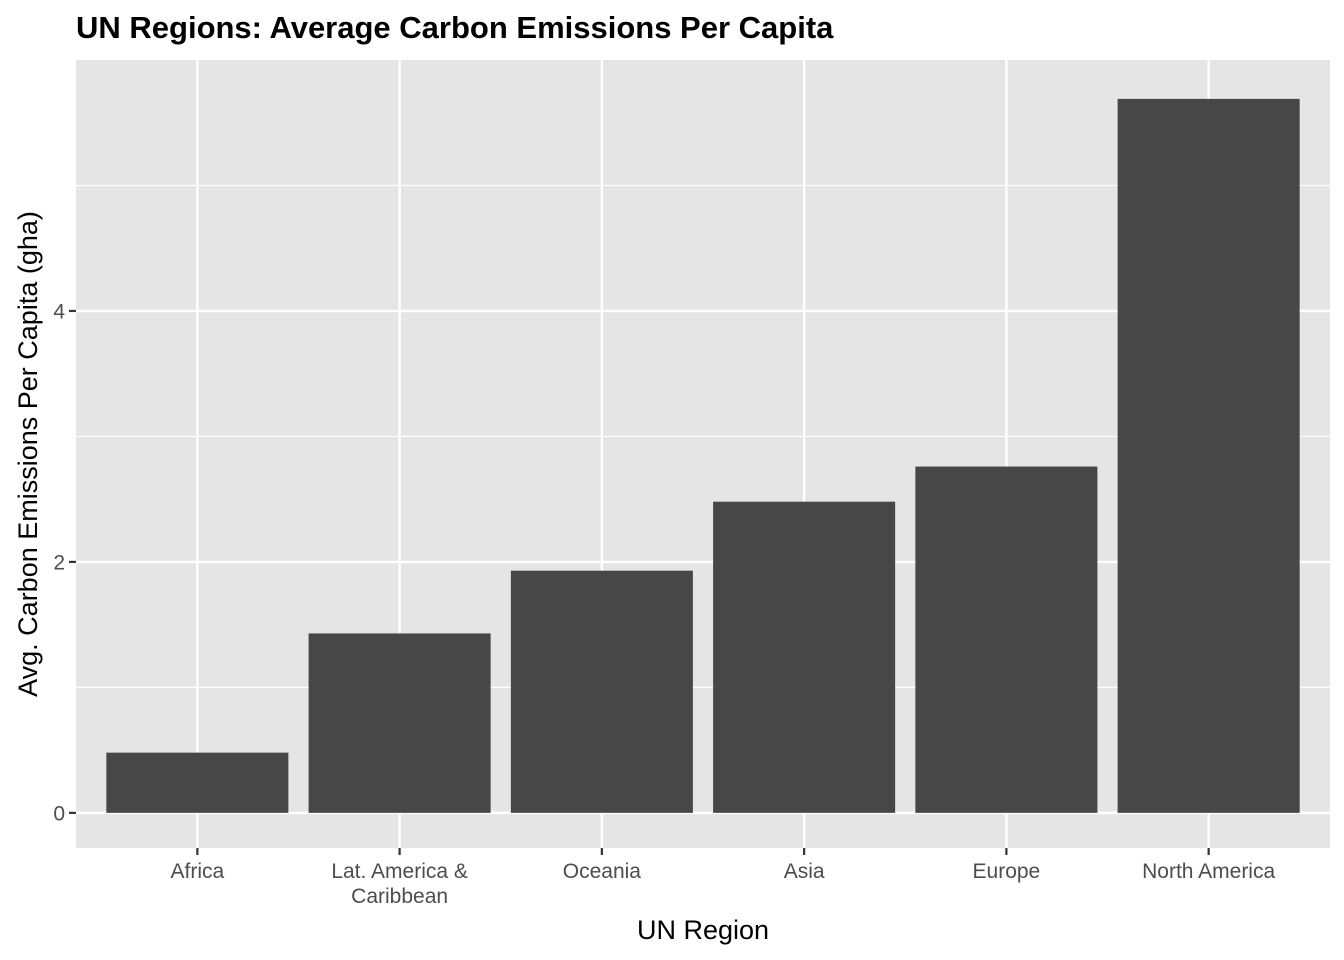  What do you see at coordinates (399, 896) in the screenshot?
I see `x-tick-label-line: Caribbean` at bounding box center [399, 896].